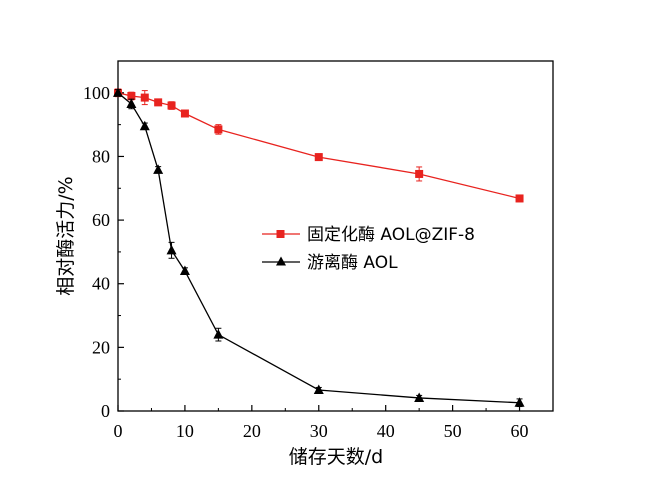  I want to click on legend: 固定化酶 AOL@ZIF-8 游离酶 AOL, so click(368, 249).